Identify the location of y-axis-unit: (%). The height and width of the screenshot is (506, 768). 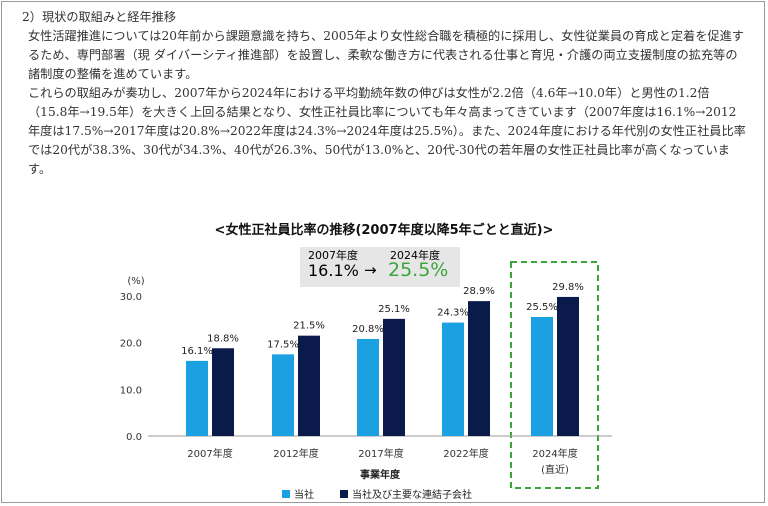
(135, 281).